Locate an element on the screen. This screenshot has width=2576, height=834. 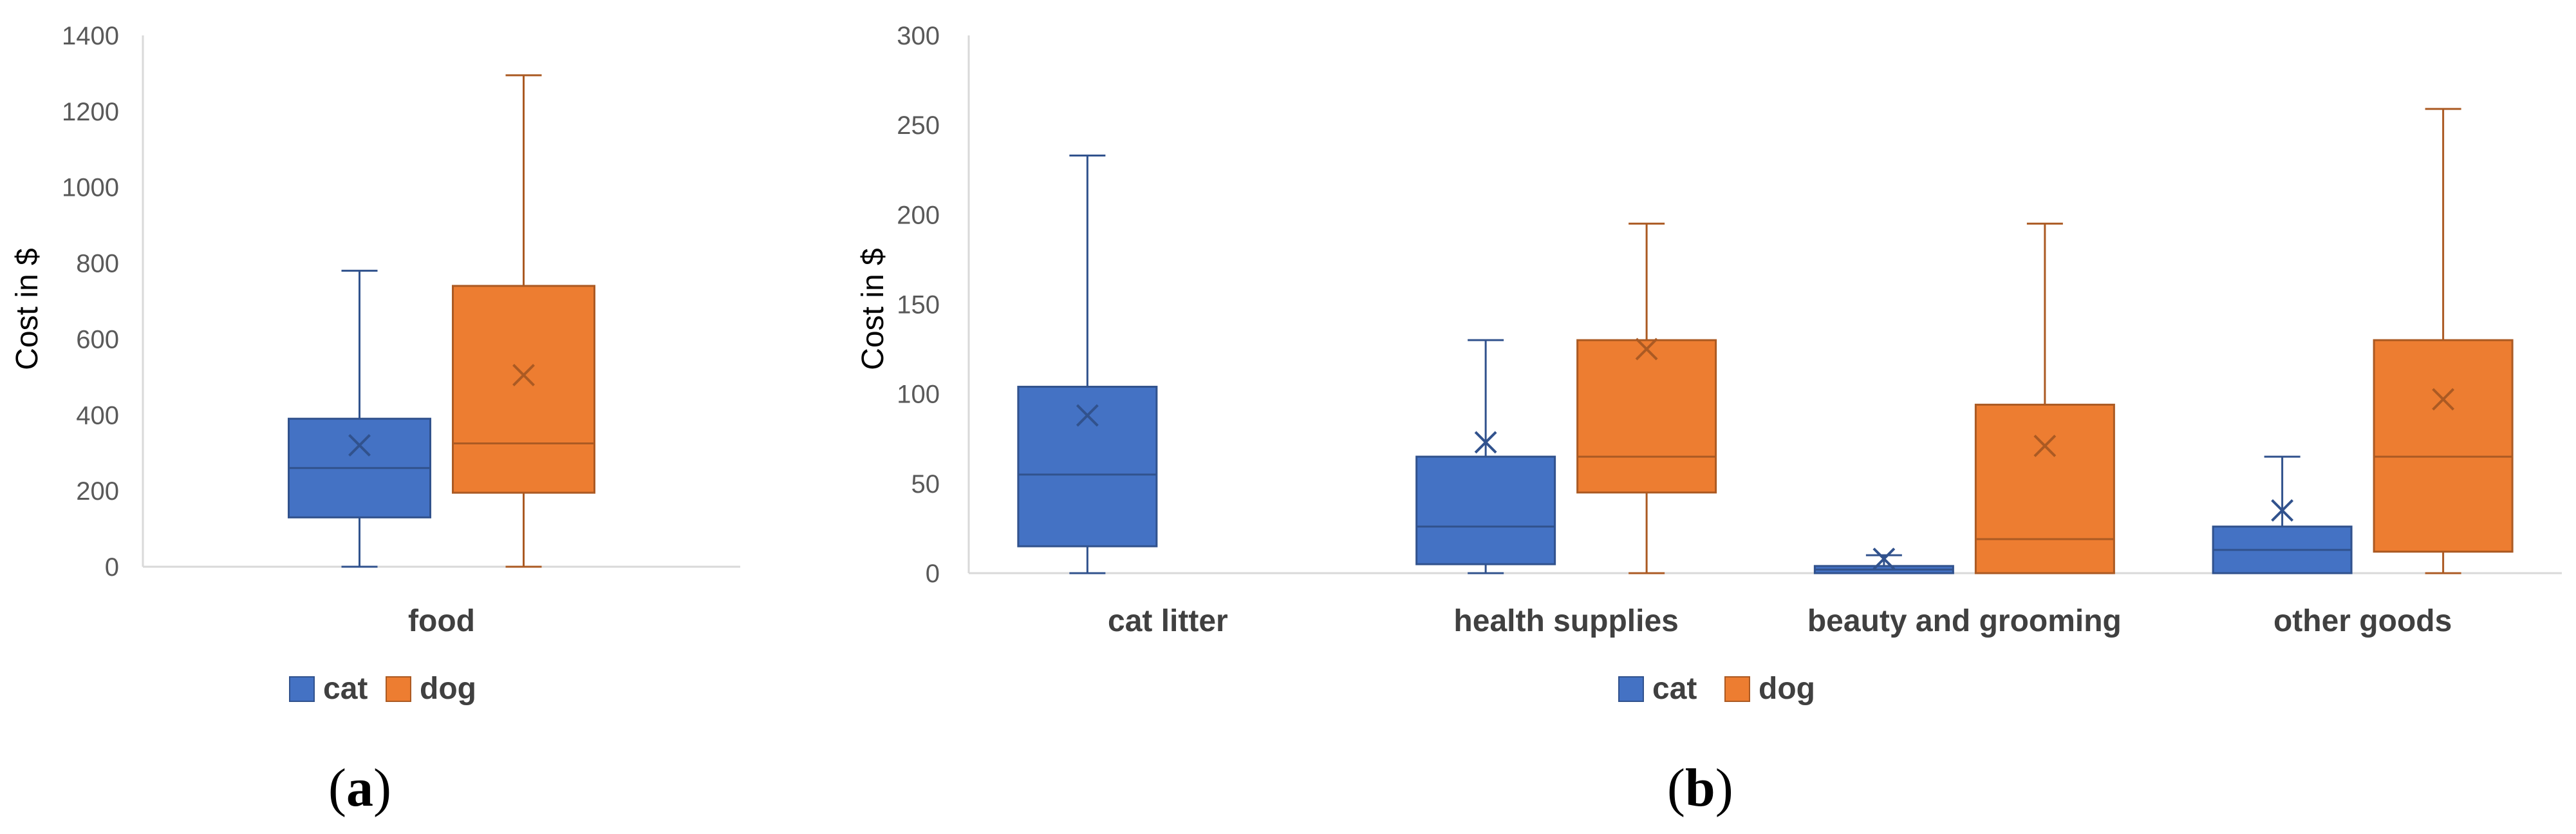
y-tick-label: 50 is located at coordinates (925, 484).